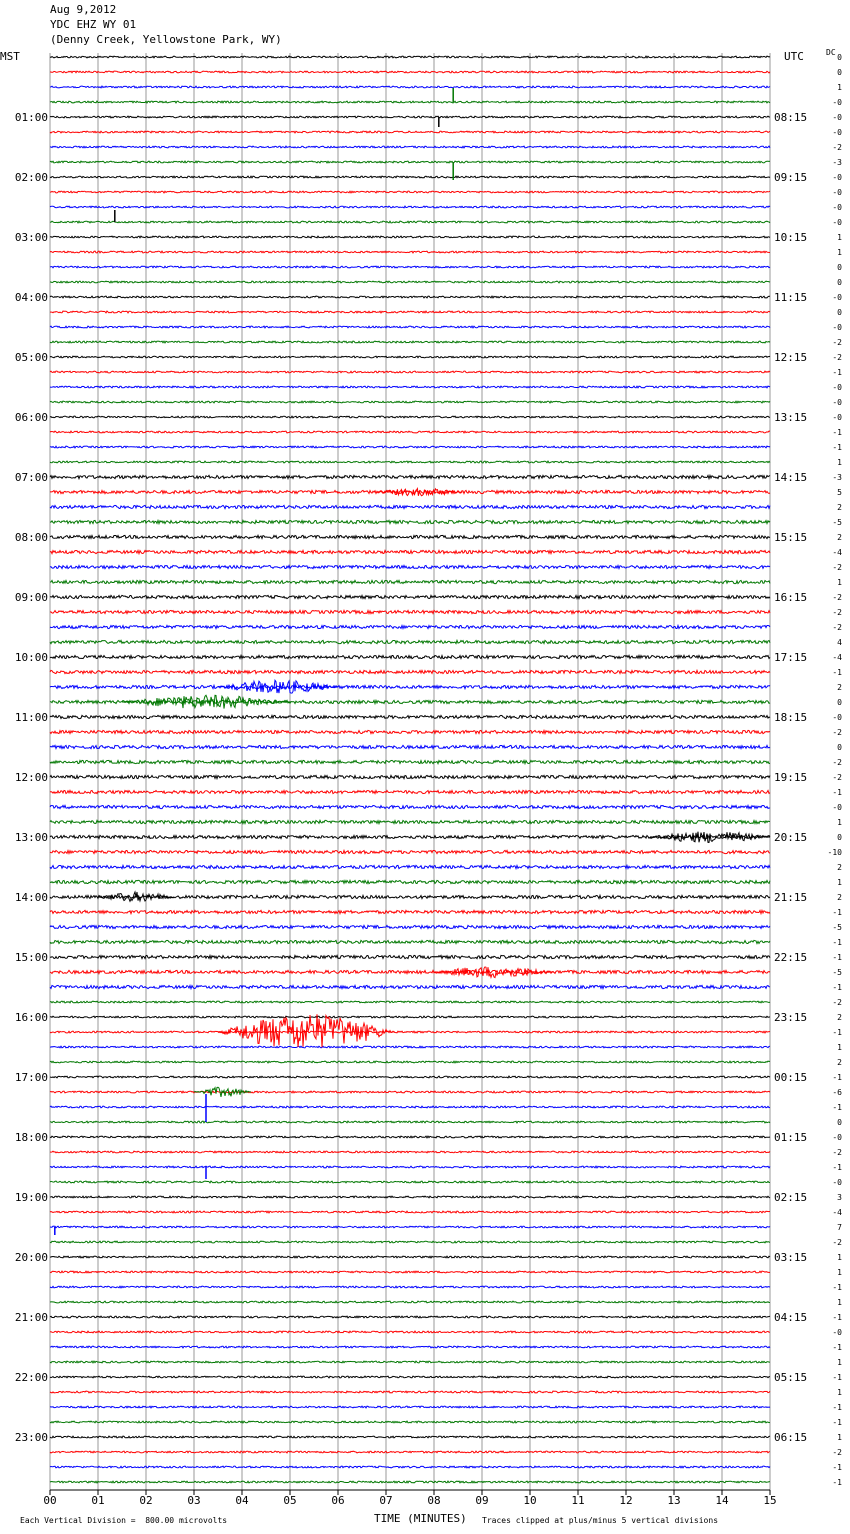 The width and height of the screenshot is (850, 1534). I want to click on right-hour-label: 11:15, so click(790, 297).